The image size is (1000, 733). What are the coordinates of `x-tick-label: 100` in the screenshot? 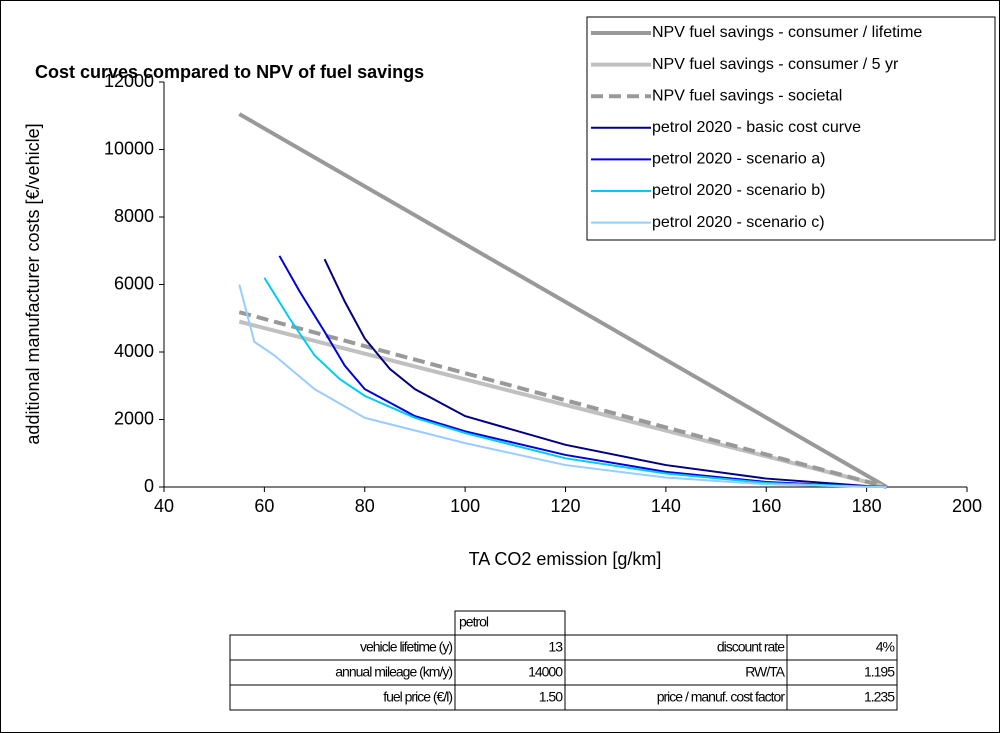 It's located at (465, 506).